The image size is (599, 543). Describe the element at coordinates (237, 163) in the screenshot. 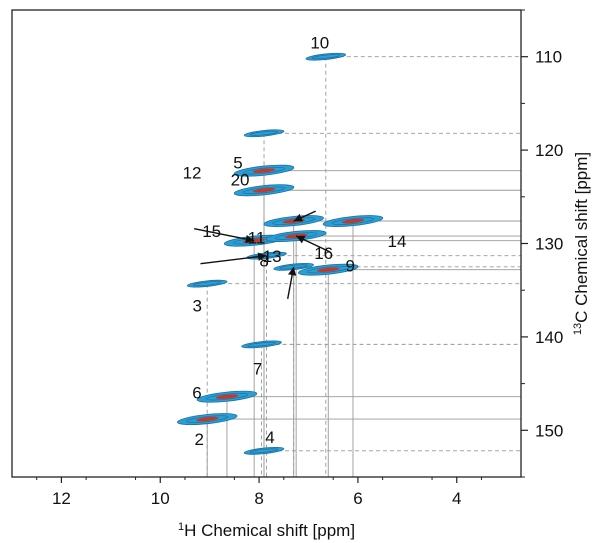

I see `peak-label-7: 5` at that location.